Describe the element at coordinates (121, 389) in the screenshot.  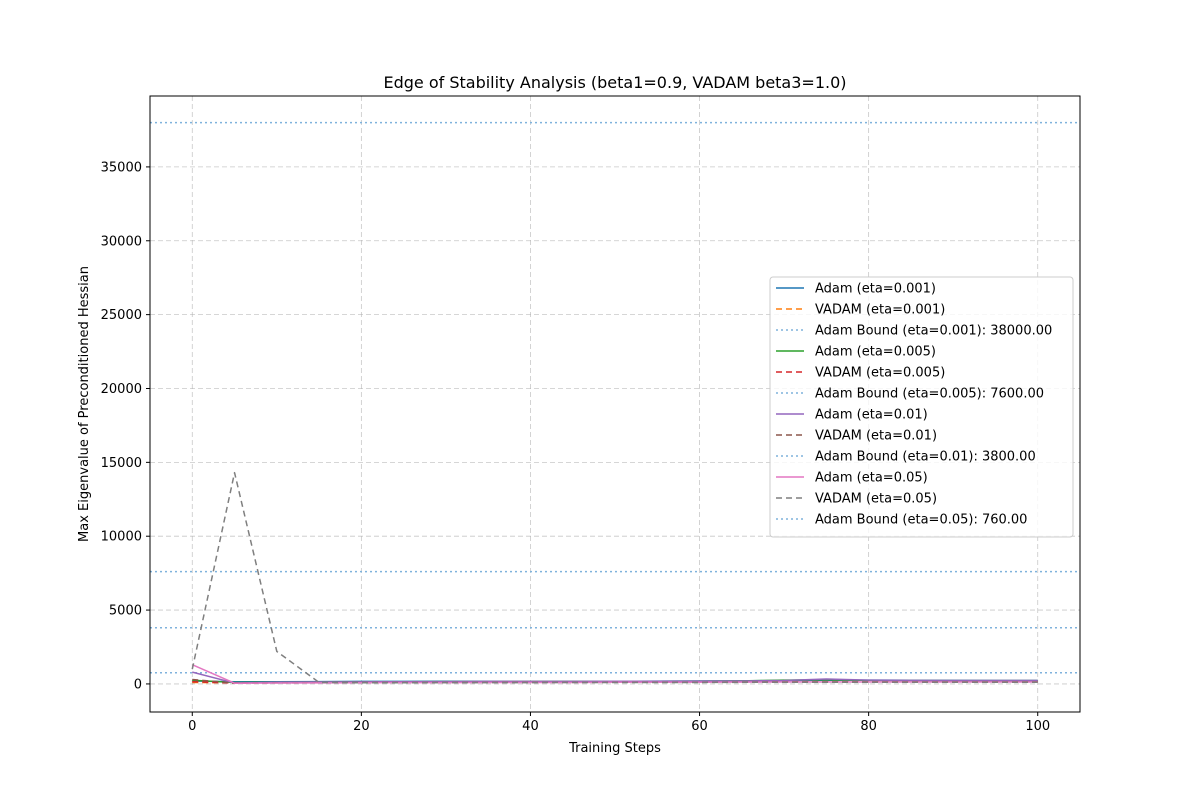
I see `y-tick-label: 20000` at that location.